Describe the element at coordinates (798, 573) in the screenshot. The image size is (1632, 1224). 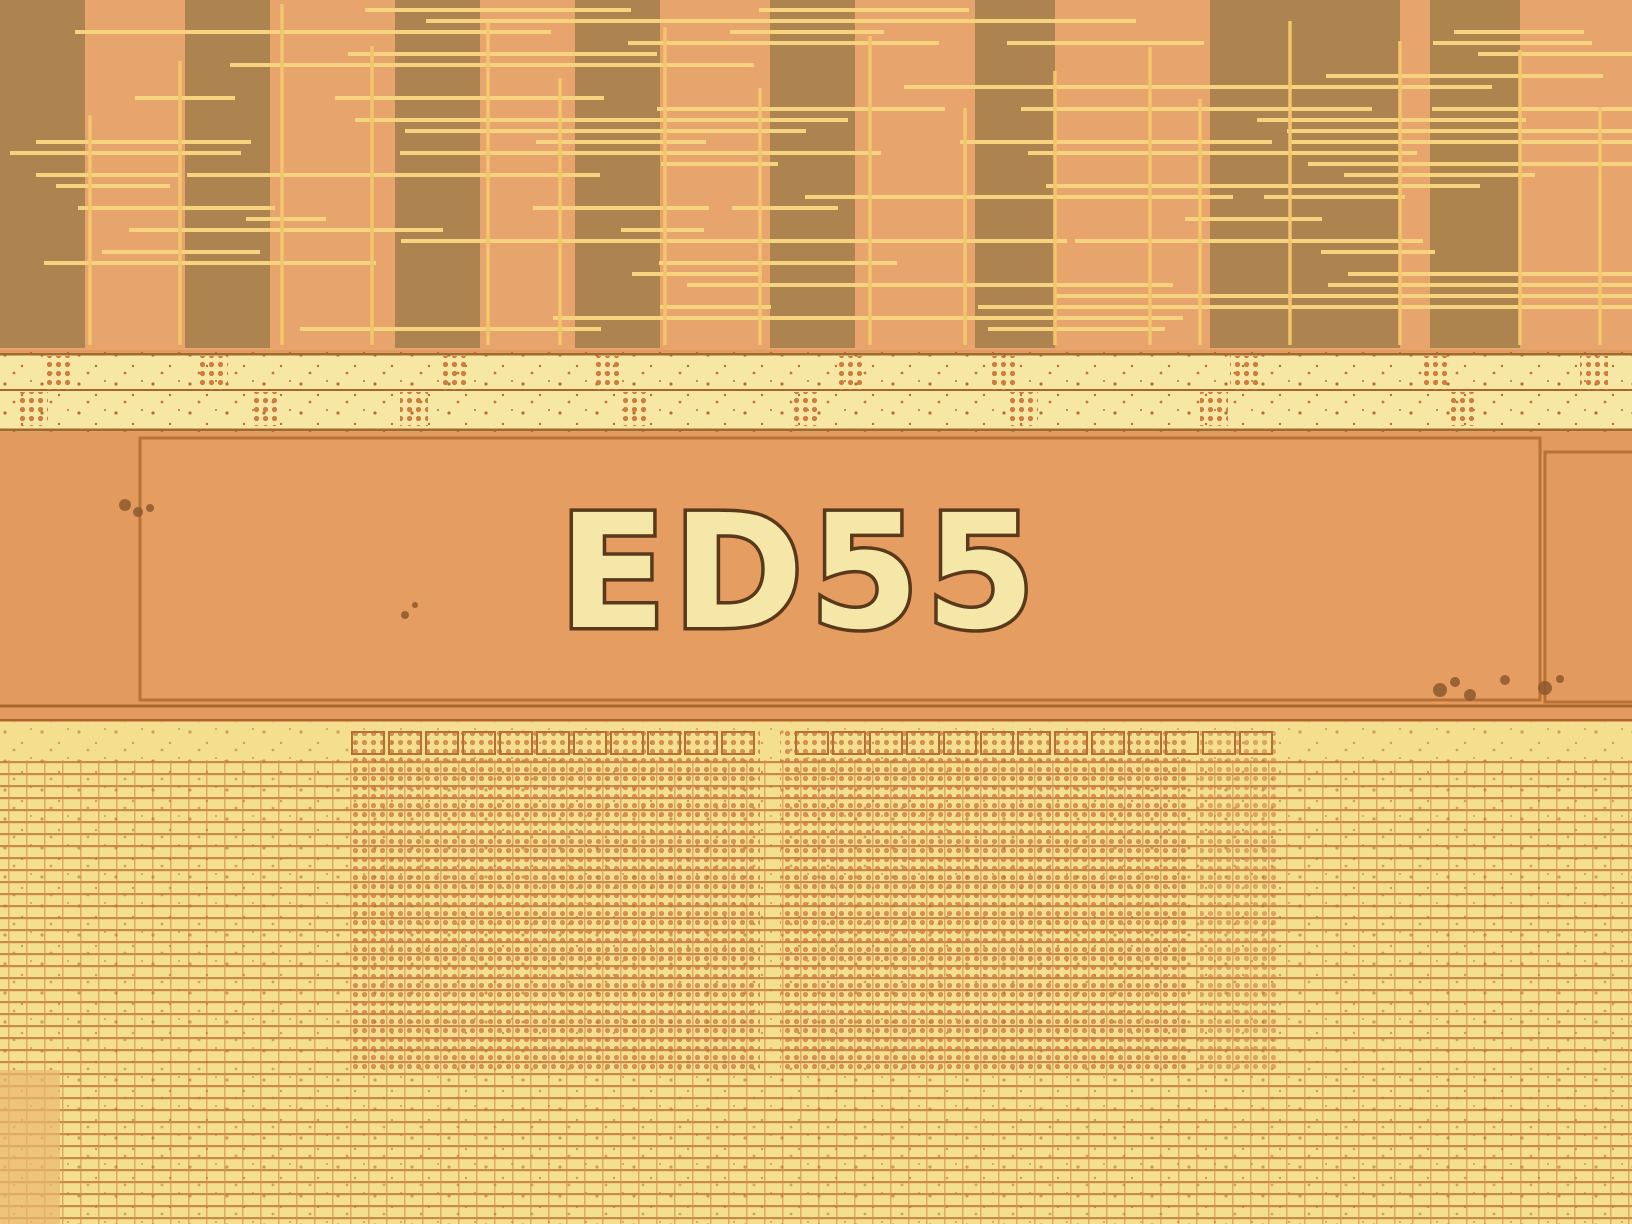
I see `die-marking-text: ED55` at that location.